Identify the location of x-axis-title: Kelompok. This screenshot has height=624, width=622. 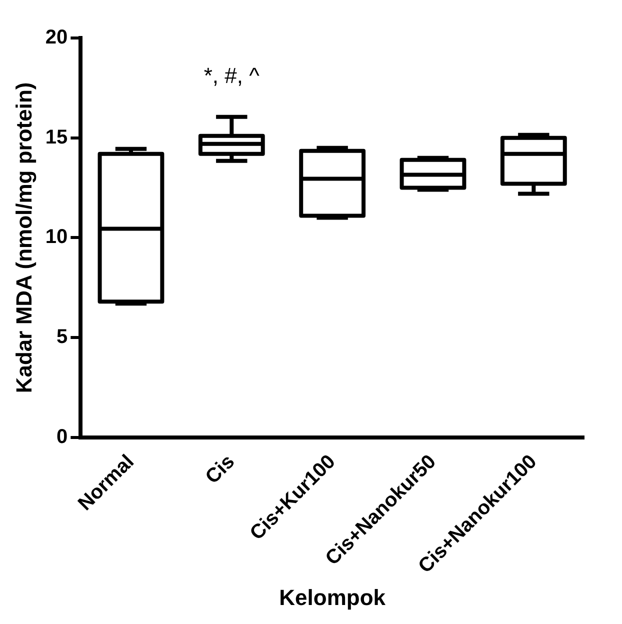
(332, 597).